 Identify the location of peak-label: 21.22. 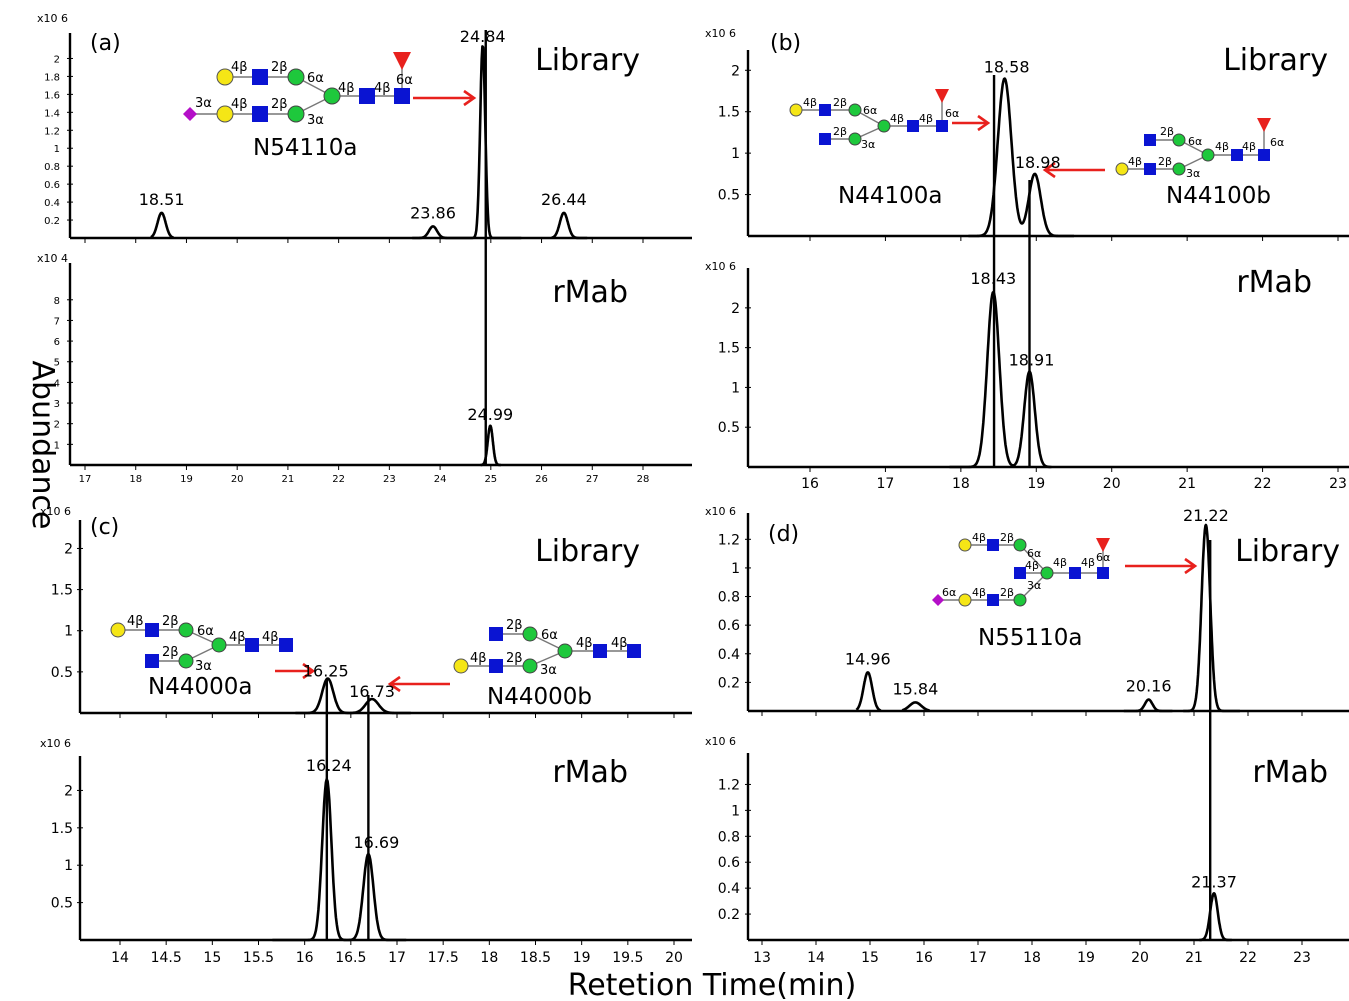
(1206, 515).